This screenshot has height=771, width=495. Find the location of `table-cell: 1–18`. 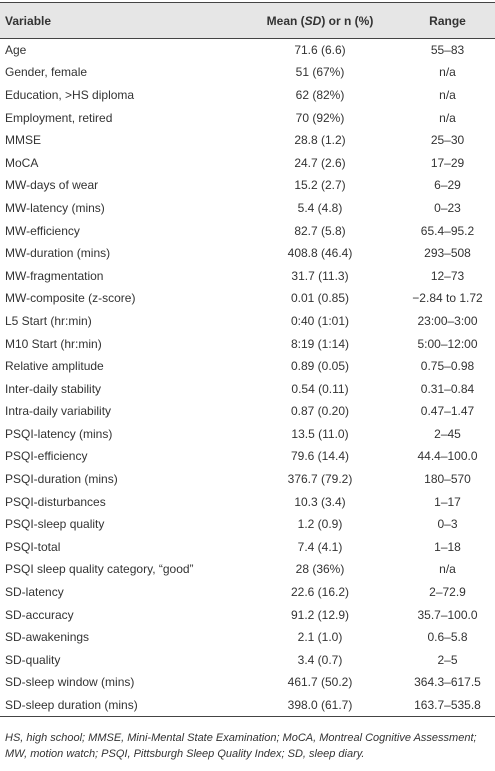

table-cell: 1–18 is located at coordinates (447, 546).